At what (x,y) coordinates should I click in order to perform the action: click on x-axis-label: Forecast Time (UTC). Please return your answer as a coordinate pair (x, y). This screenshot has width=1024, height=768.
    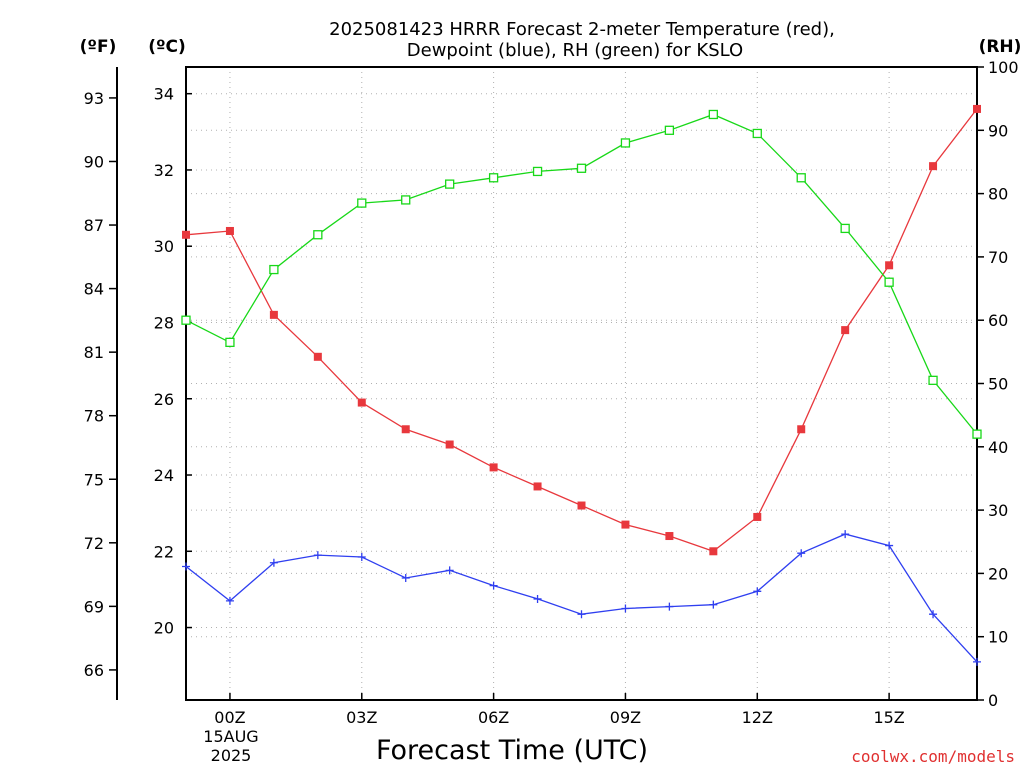
    Looking at the image, I should click on (512, 750).